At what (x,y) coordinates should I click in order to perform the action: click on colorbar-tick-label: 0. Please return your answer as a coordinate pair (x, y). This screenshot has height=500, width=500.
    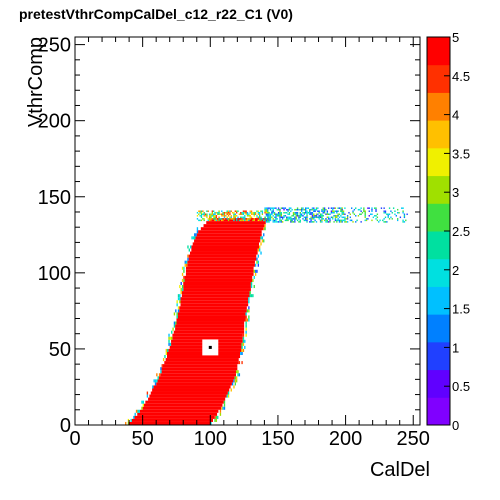
    Looking at the image, I should click on (455, 425).